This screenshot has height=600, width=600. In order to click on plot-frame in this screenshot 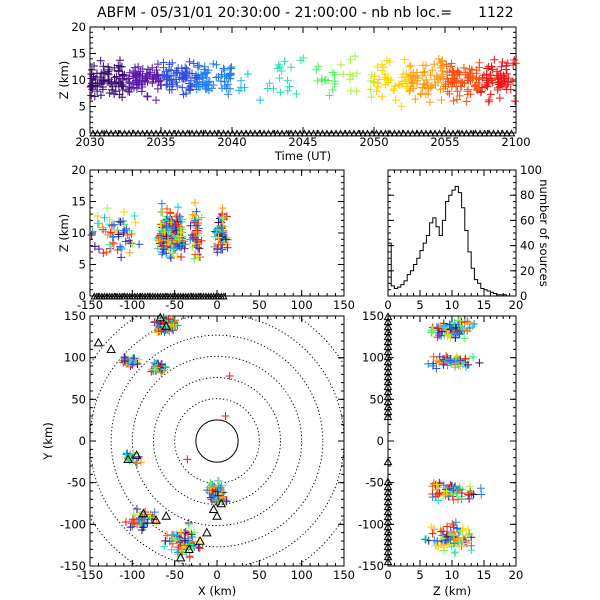, I will do `click(452, 441)`.